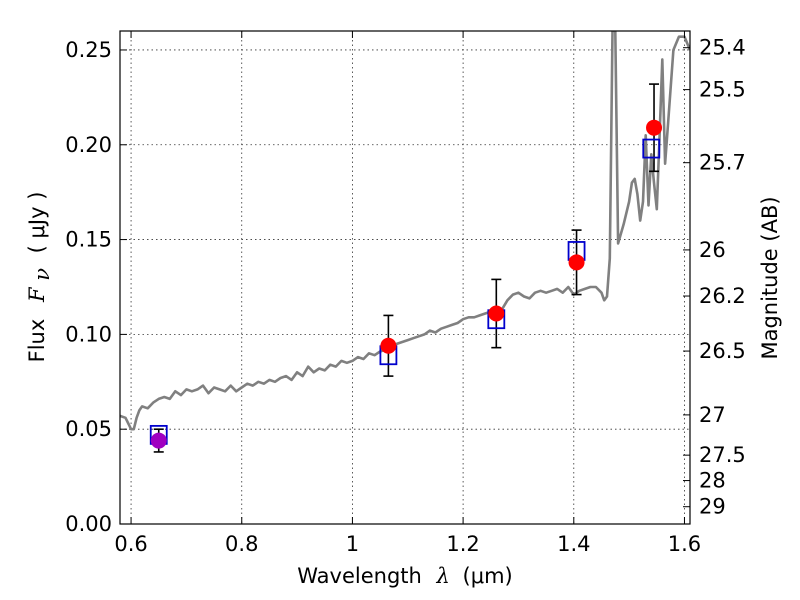 This screenshot has height=600, width=800. What do you see at coordinates (573, 544) in the screenshot?
I see `x-tick-label: 1.4` at bounding box center [573, 544].